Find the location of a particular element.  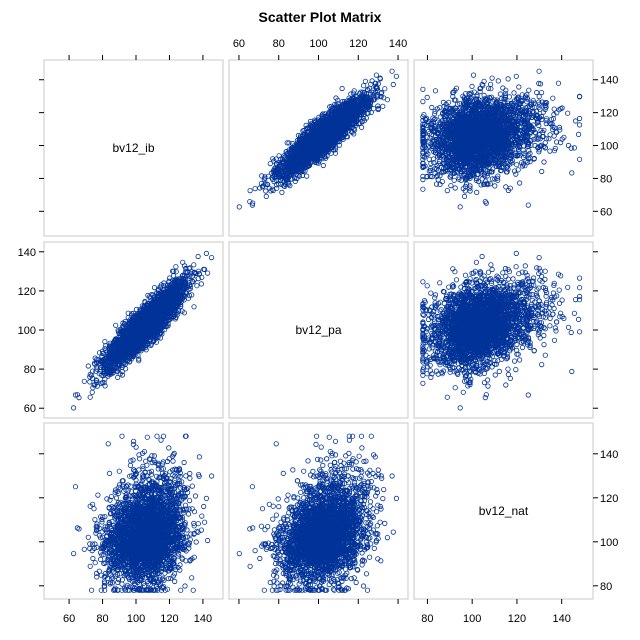

chart-title: Scatter Plot Matrix is located at coordinates (320, 17).